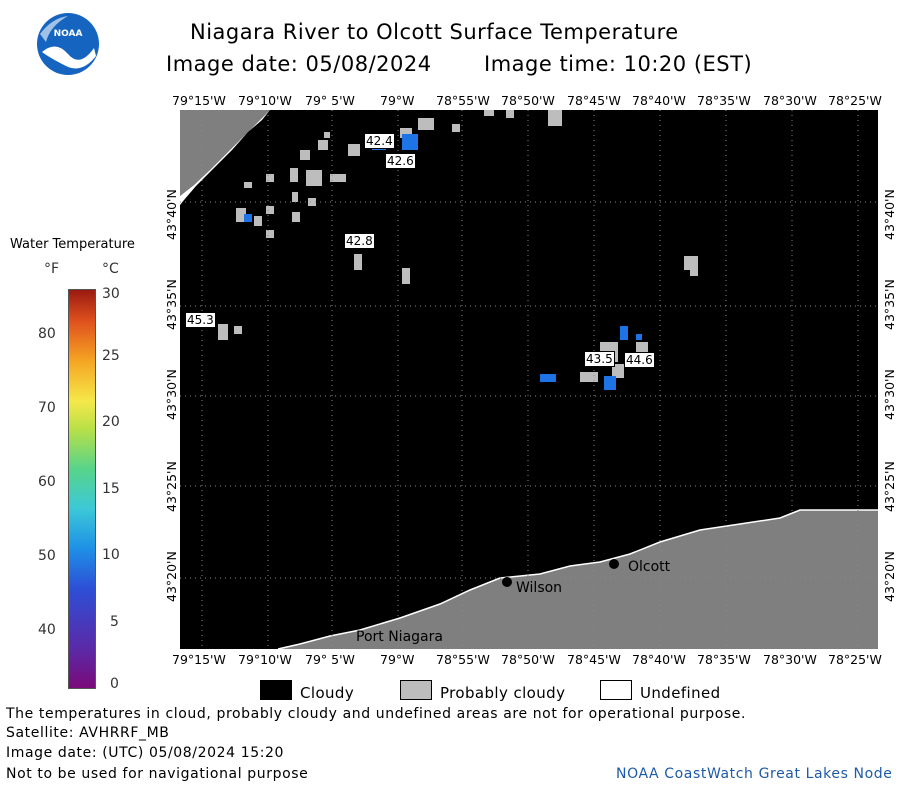 This screenshot has width=916, height=790. What do you see at coordinates (47, 408) in the screenshot?
I see `f-tick: 70` at bounding box center [47, 408].